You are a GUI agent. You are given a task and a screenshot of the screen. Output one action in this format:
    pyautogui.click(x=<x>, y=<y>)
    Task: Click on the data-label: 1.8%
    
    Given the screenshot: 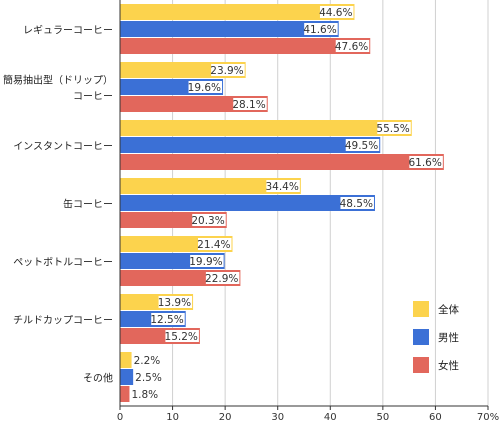 What is the action you would take?
    pyautogui.click(x=144, y=395)
    